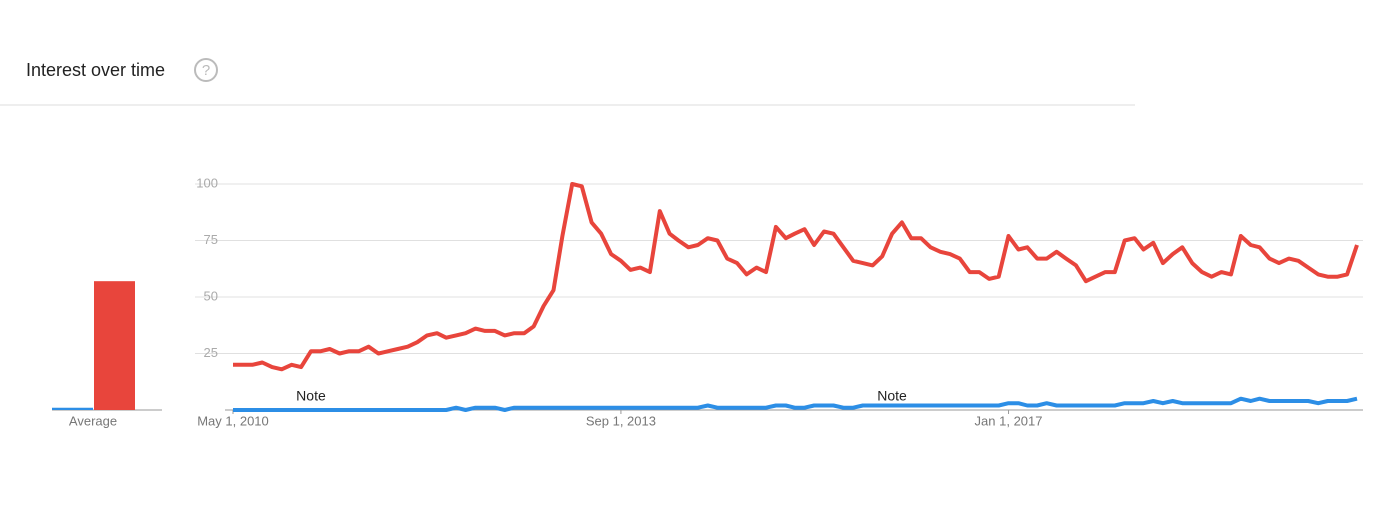  Describe the element at coordinates (211, 239) in the screenshot. I see `y-tick-label: 75` at that location.